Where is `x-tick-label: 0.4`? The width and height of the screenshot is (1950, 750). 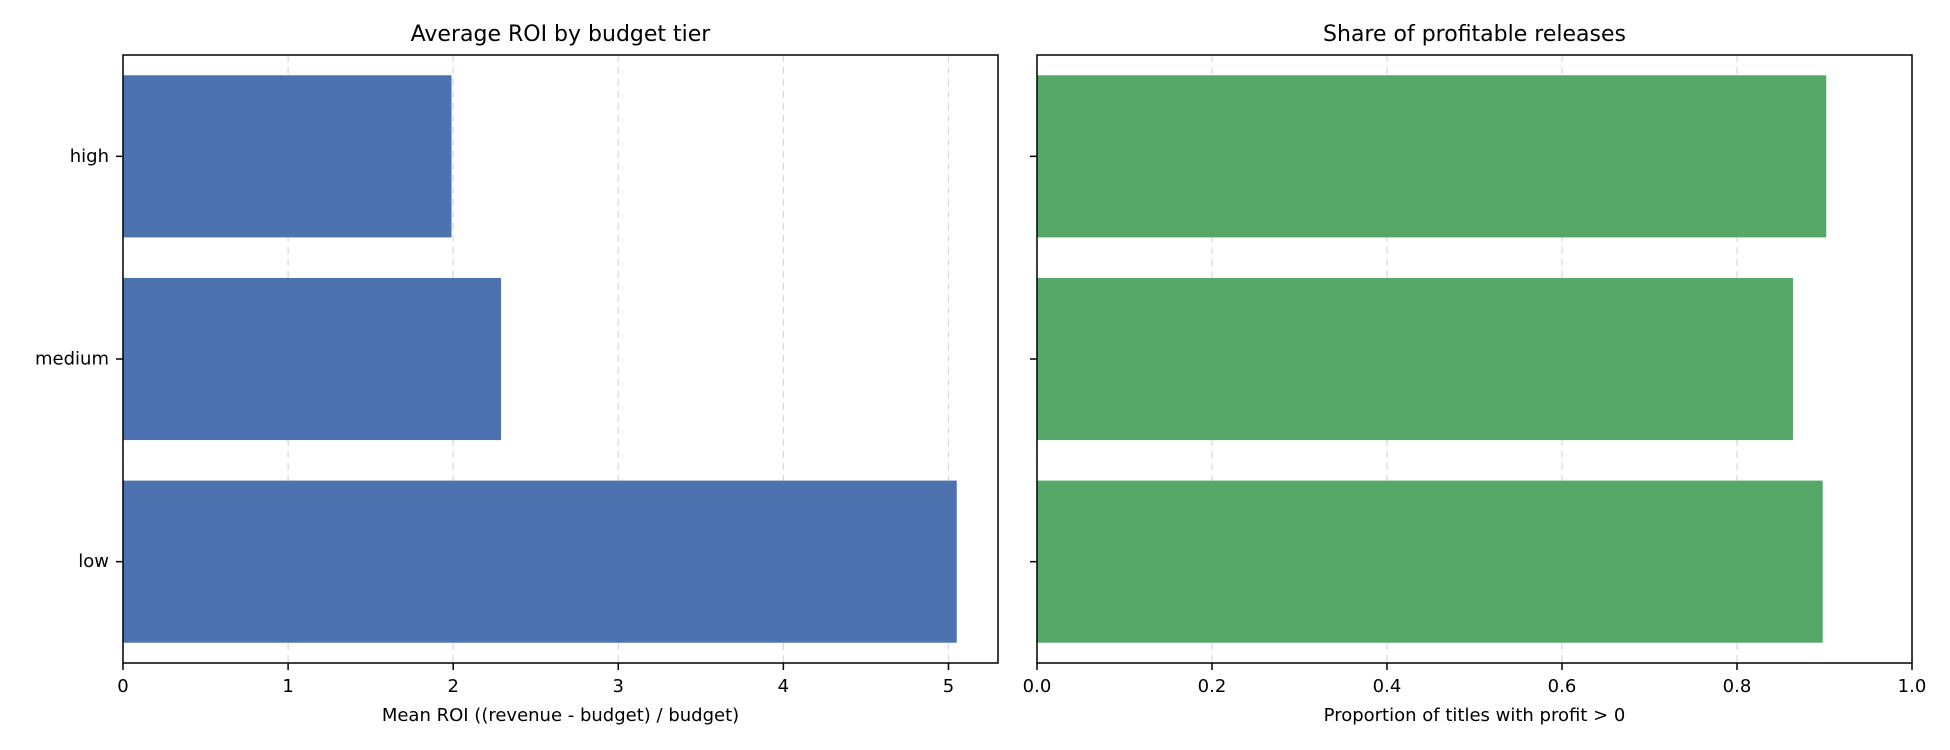 x-tick-label: 0.4 is located at coordinates (1387, 686).